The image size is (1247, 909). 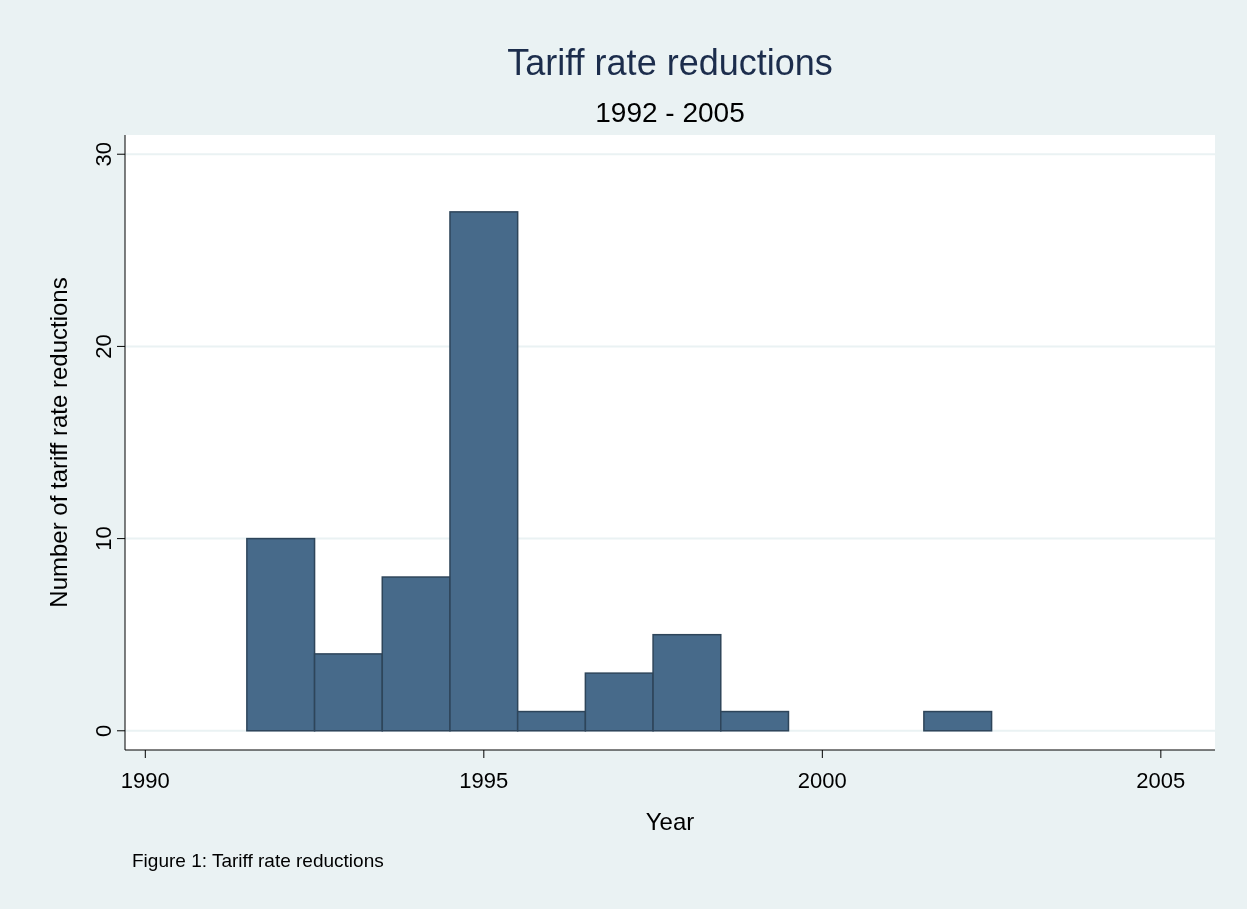 What do you see at coordinates (58, 442) in the screenshot?
I see `y-axis-title: Number of tariff rate reductions` at bounding box center [58, 442].